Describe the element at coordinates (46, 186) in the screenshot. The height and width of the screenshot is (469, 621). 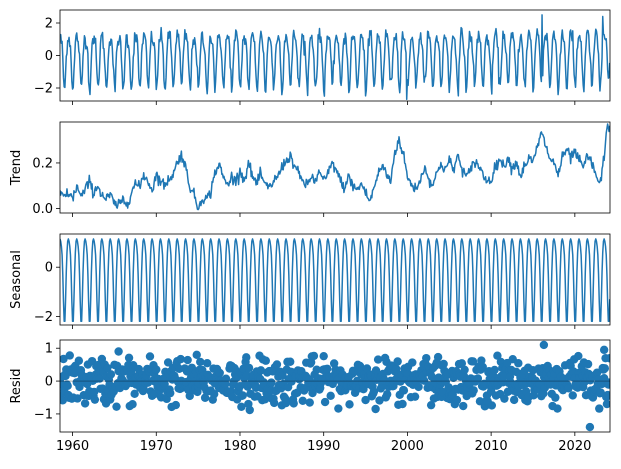
I see `trend-y-ticks: 0.0 0.2` at that location.